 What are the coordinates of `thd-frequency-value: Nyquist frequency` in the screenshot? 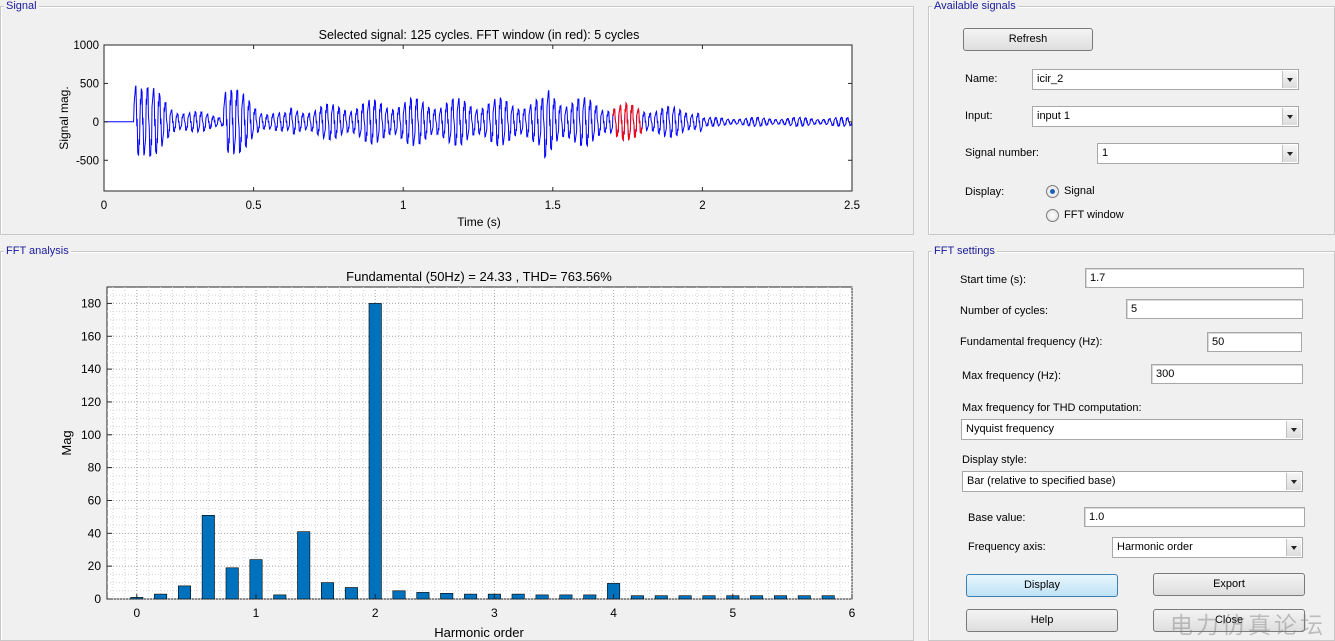 It's located at (1010, 429).